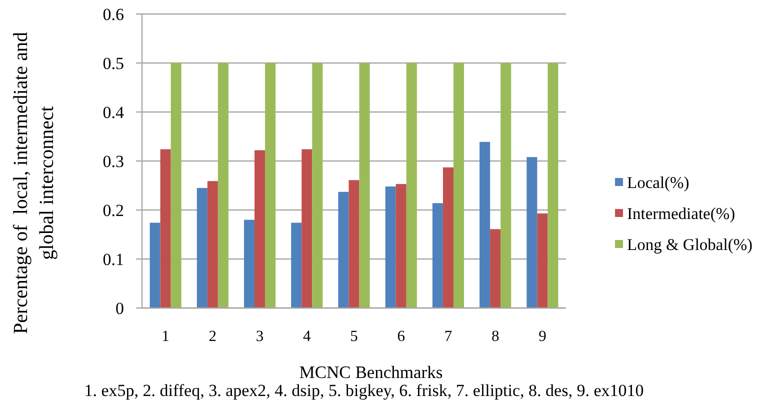  I want to click on legend-label: Long & Global(%), so click(690, 244).